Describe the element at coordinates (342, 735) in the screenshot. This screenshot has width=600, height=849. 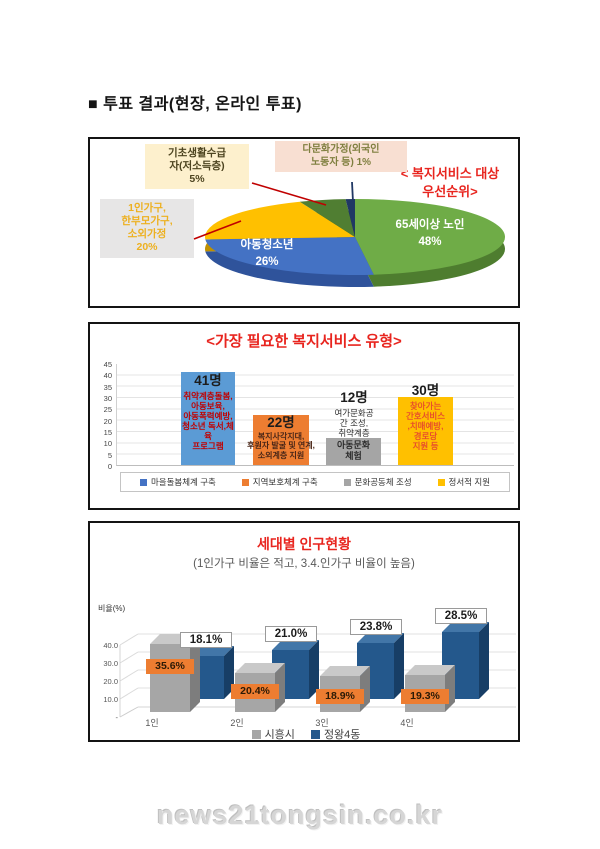
I see `legend-label: 정왕4동` at that location.